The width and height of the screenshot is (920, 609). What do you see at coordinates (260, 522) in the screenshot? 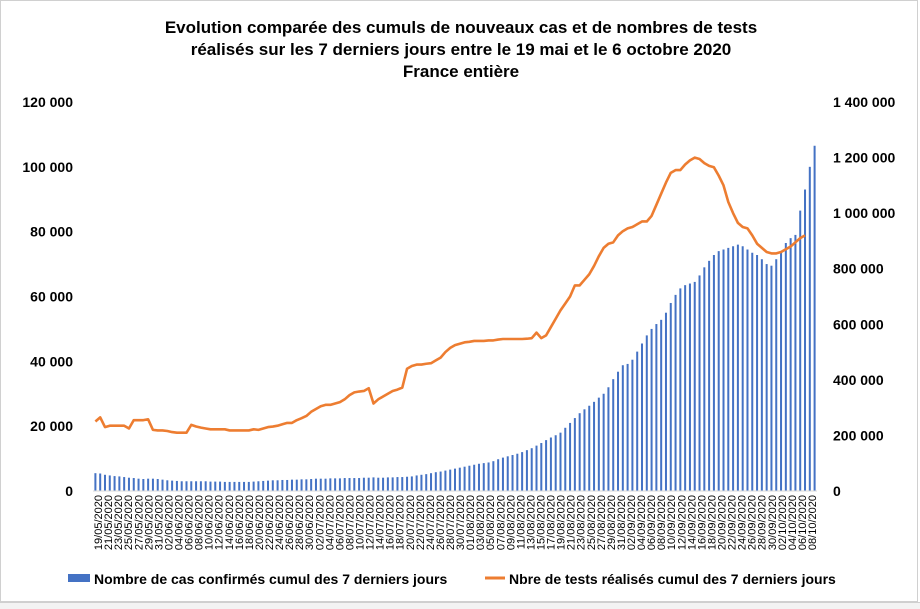
I see `x-tick-label: 20/06/2020` at bounding box center [260, 522].